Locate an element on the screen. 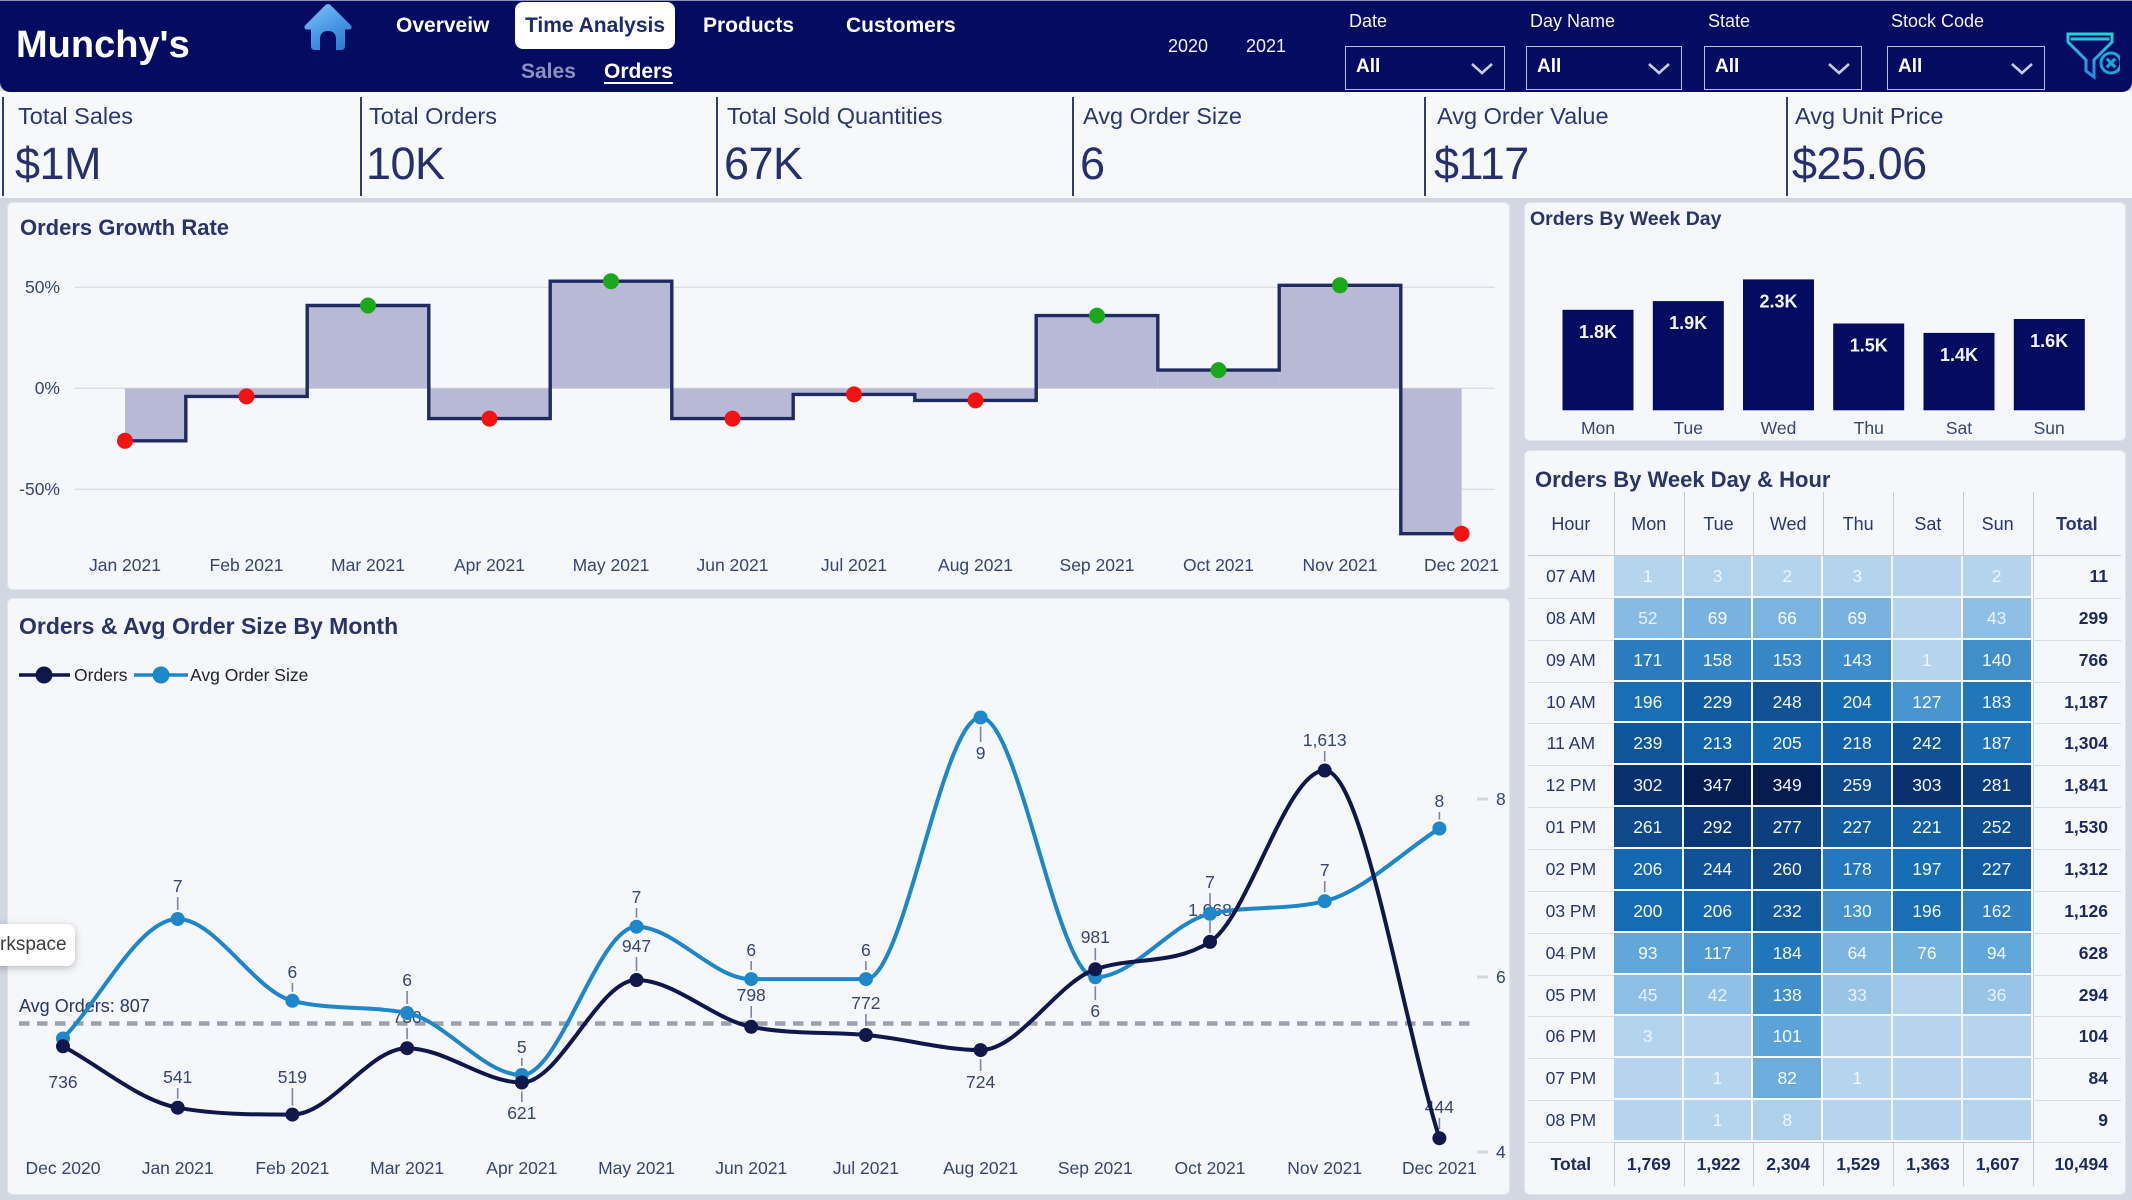 The width and height of the screenshot is (2132, 1200). svg-text: 0% is located at coordinates (47, 388).